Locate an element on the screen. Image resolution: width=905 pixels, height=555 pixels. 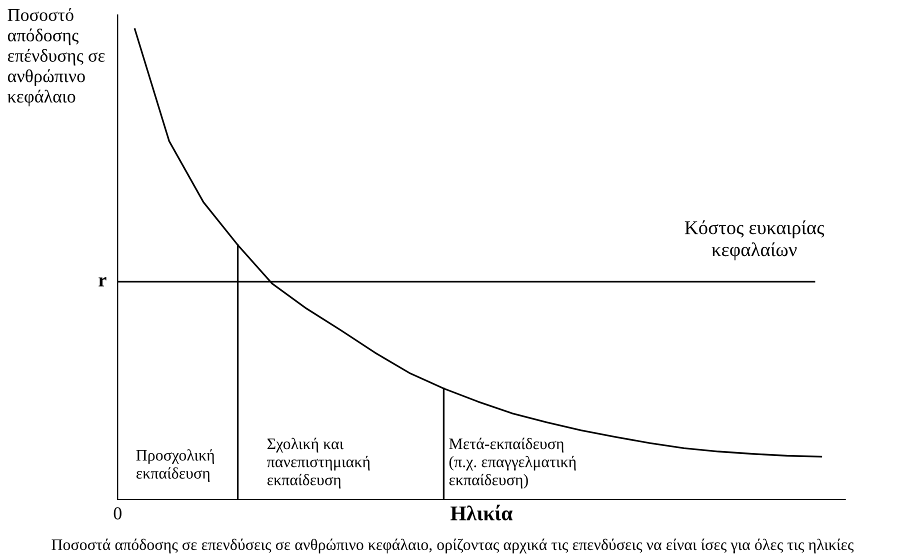
text: 0 is located at coordinates (118, 513).